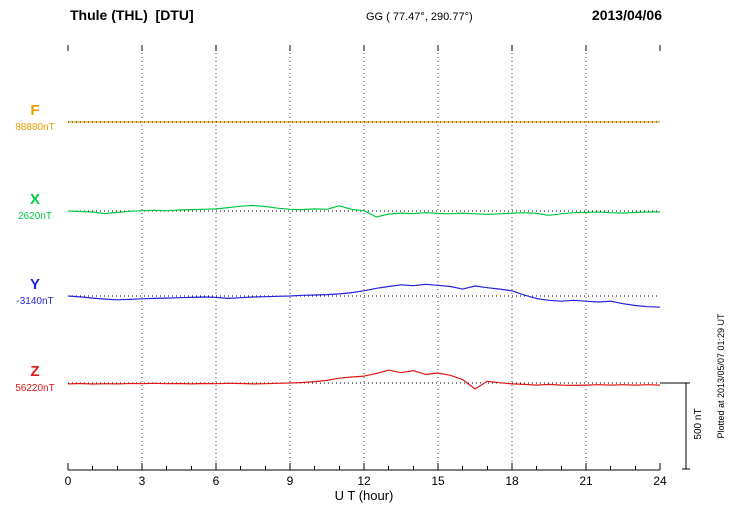 The width and height of the screenshot is (730, 520). What do you see at coordinates (419, 17) in the screenshot?
I see `geographic-coords: GG ( 77.47°, 290.77°)` at bounding box center [419, 17].